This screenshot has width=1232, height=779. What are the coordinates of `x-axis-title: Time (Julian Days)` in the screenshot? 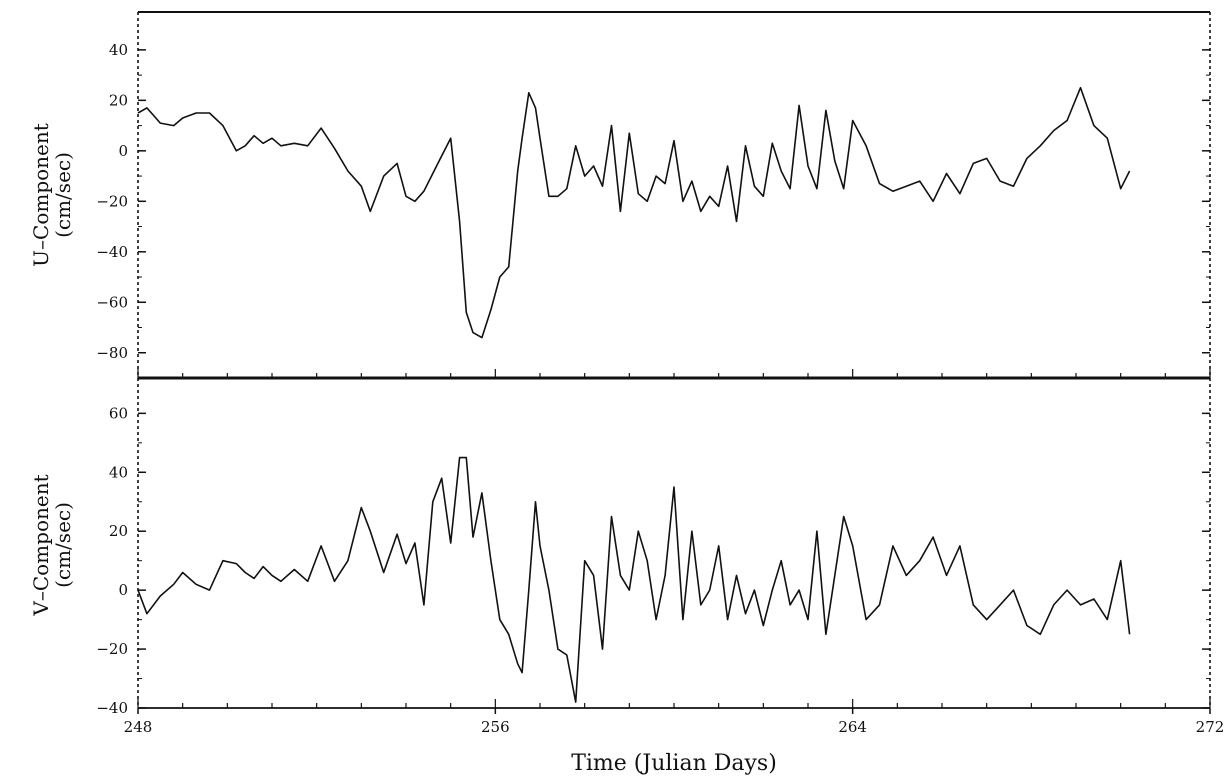 It's located at (674, 763).